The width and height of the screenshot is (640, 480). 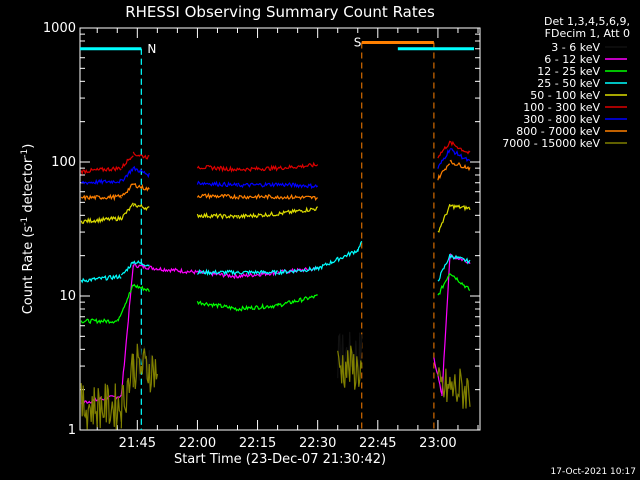 What do you see at coordinates (280, 459) in the screenshot?
I see `x-axis-label: Start Time (23-Dec-07 21:30:42)` at bounding box center [280, 459].